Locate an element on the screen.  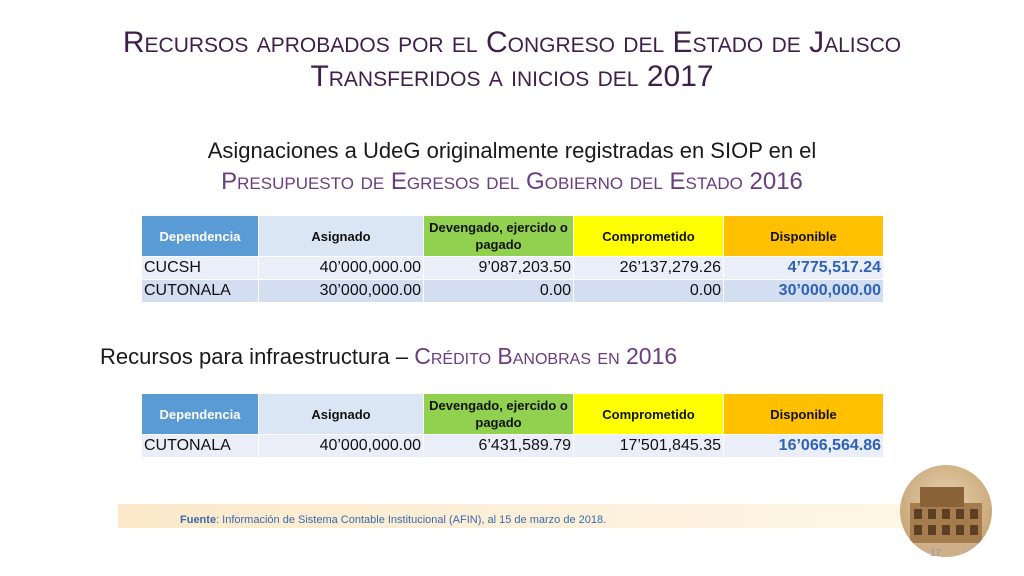
cell-comprometido: 26’137,279.26 is located at coordinates (648, 268).